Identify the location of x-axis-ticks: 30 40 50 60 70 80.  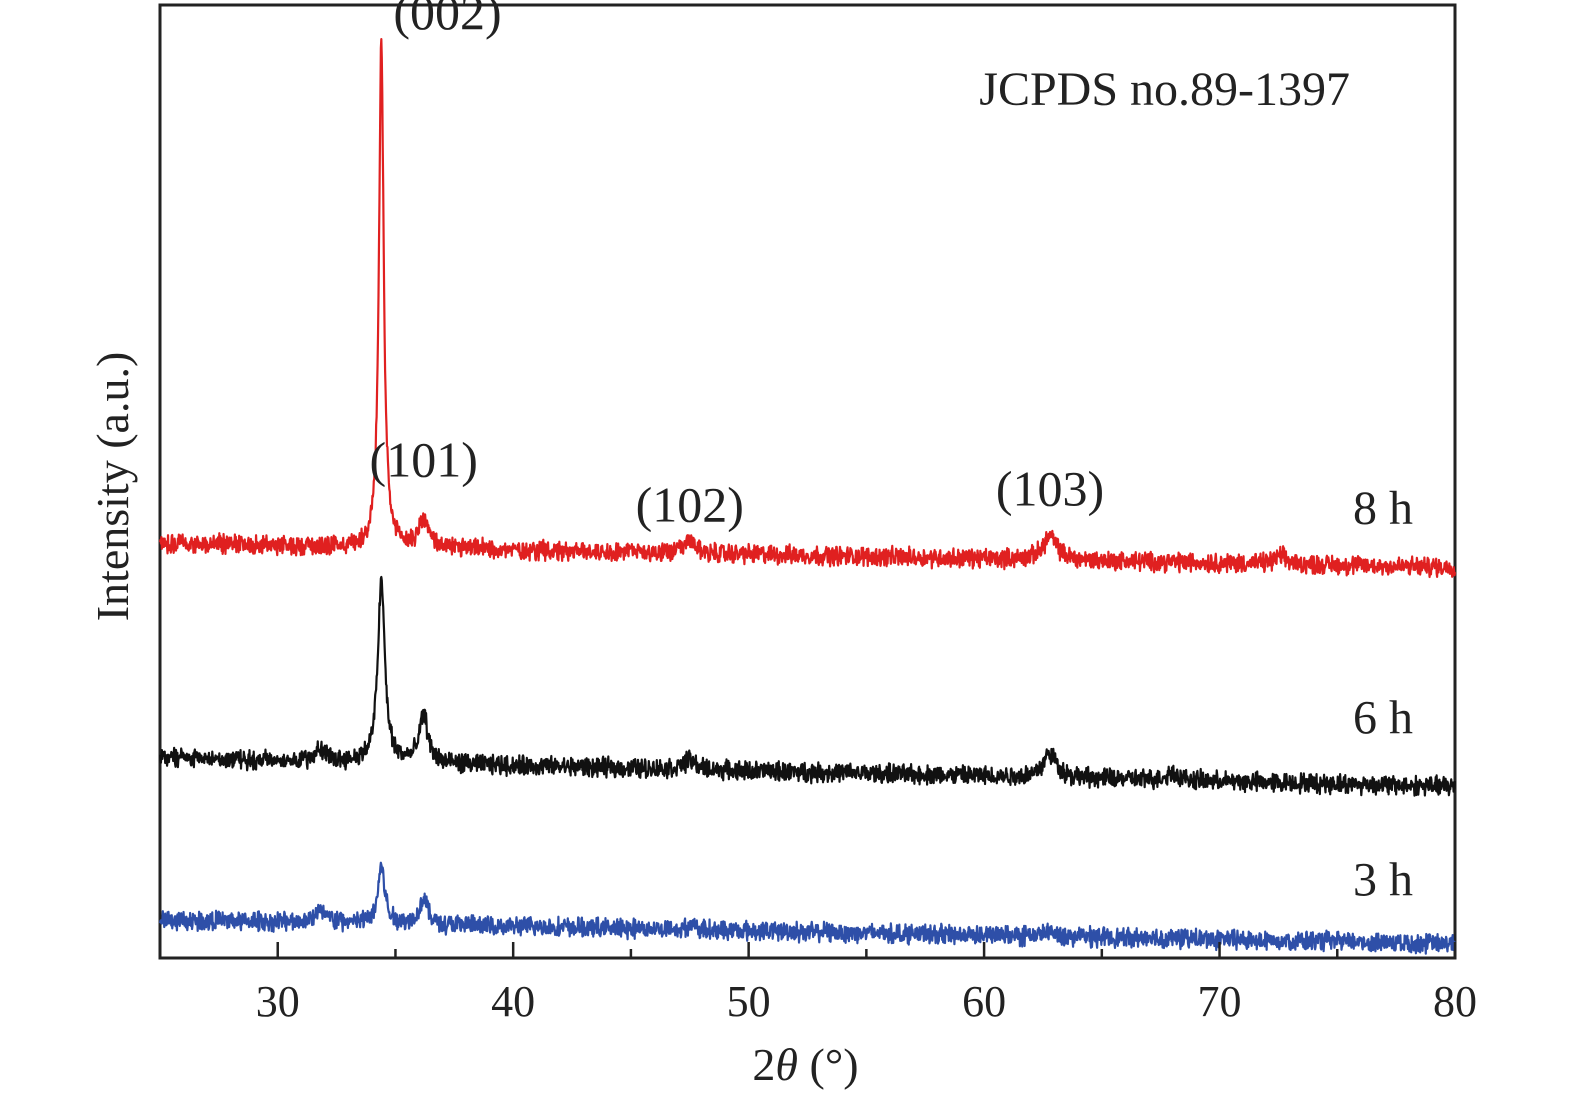
(817, 984).